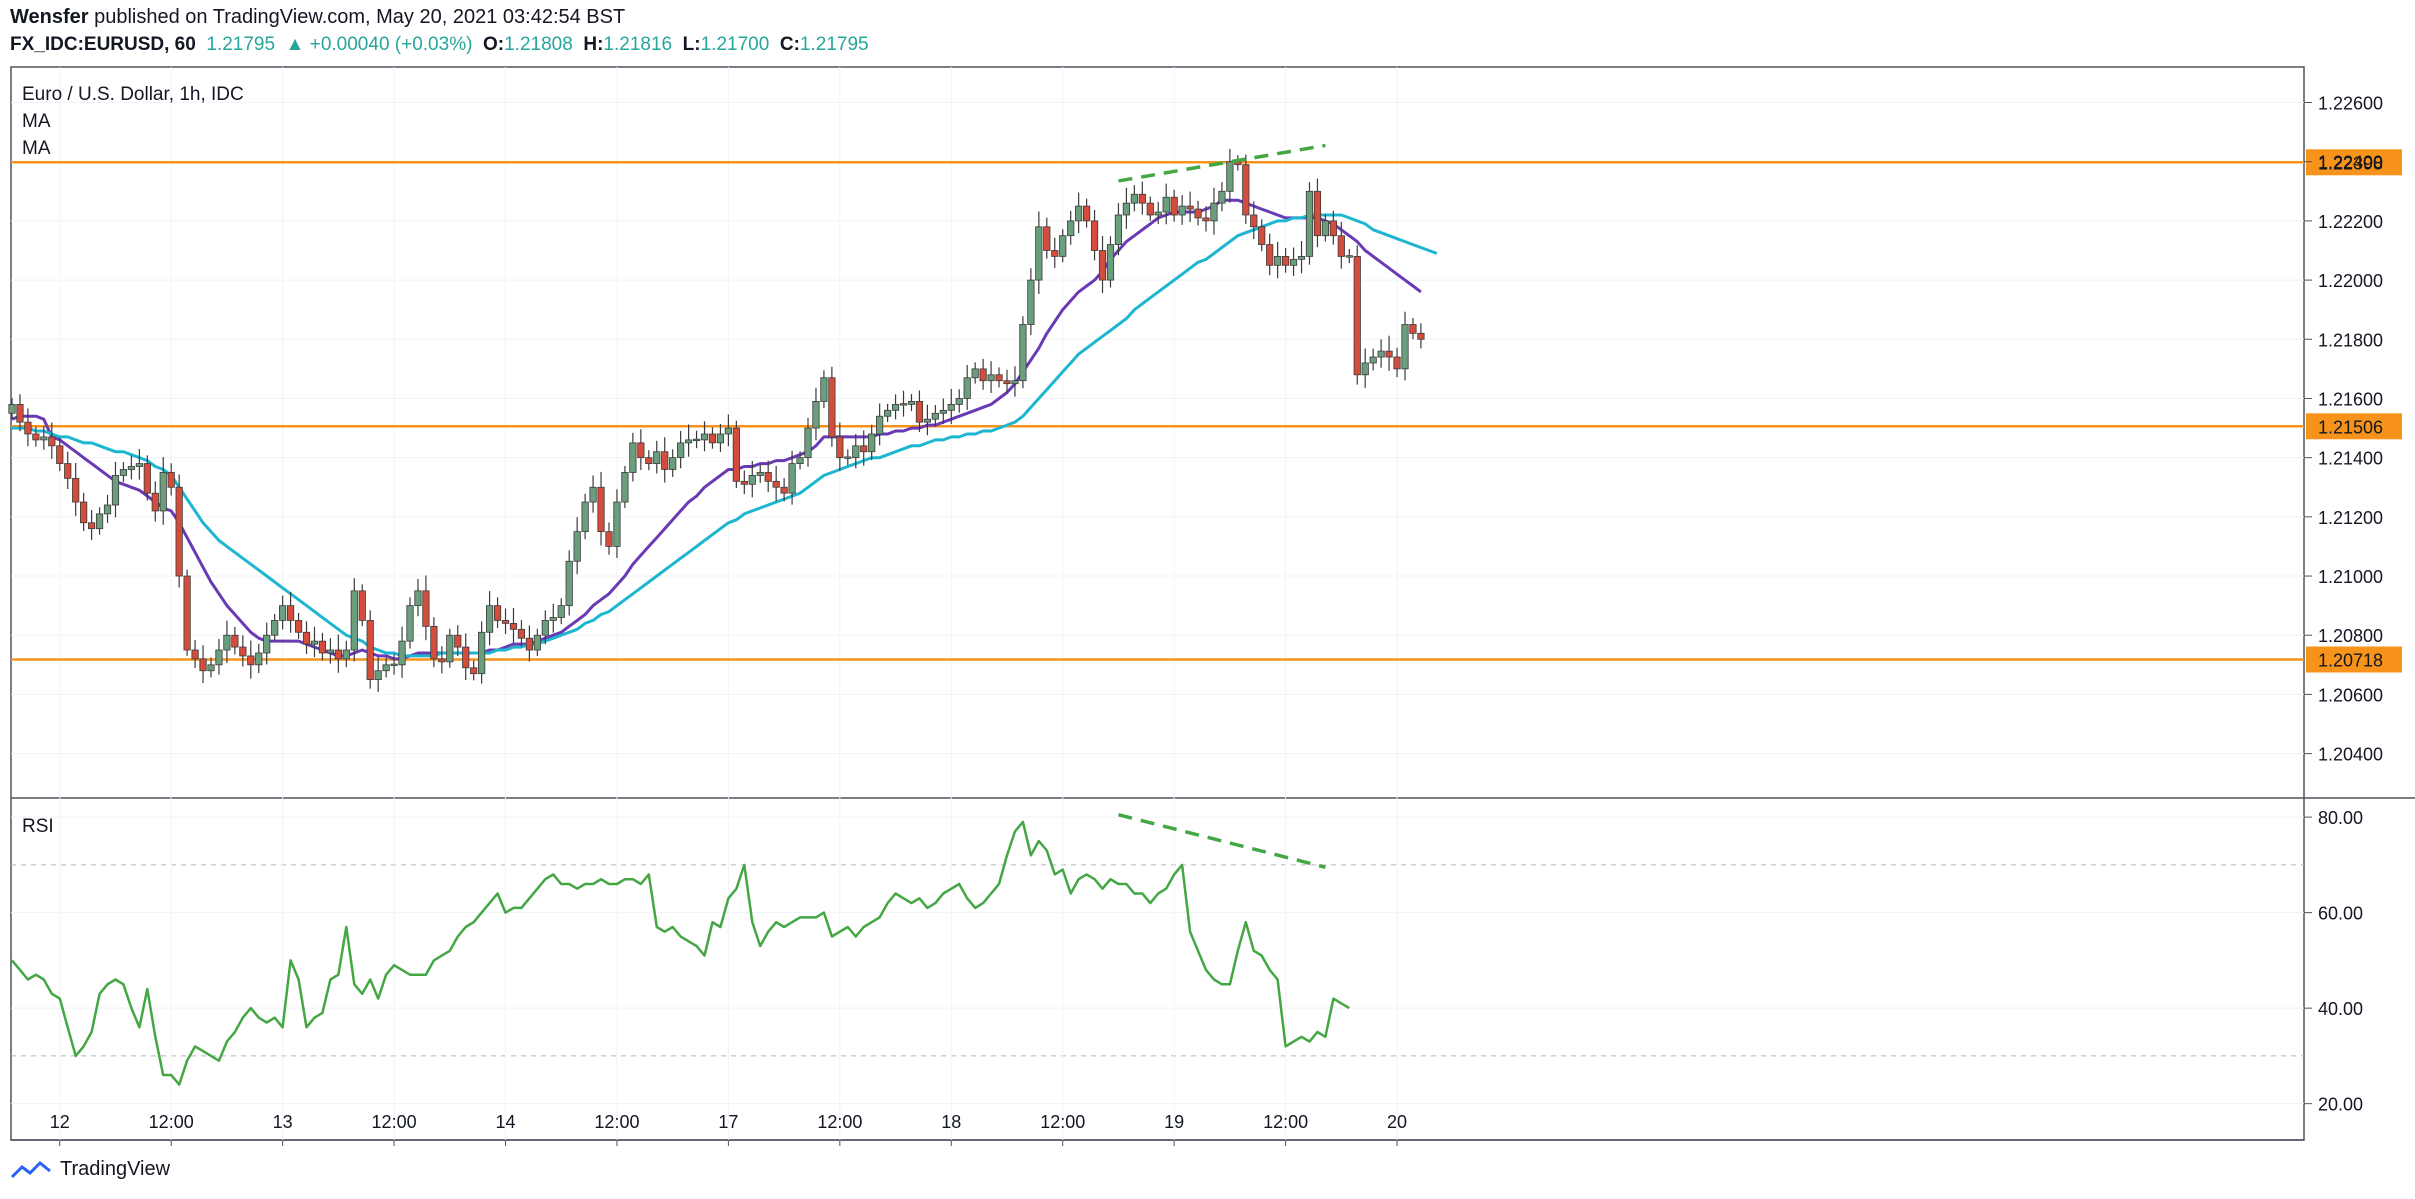 The width and height of the screenshot is (2415, 1199). What do you see at coordinates (506, 1122) in the screenshot?
I see `time-tick-label: 14` at bounding box center [506, 1122].